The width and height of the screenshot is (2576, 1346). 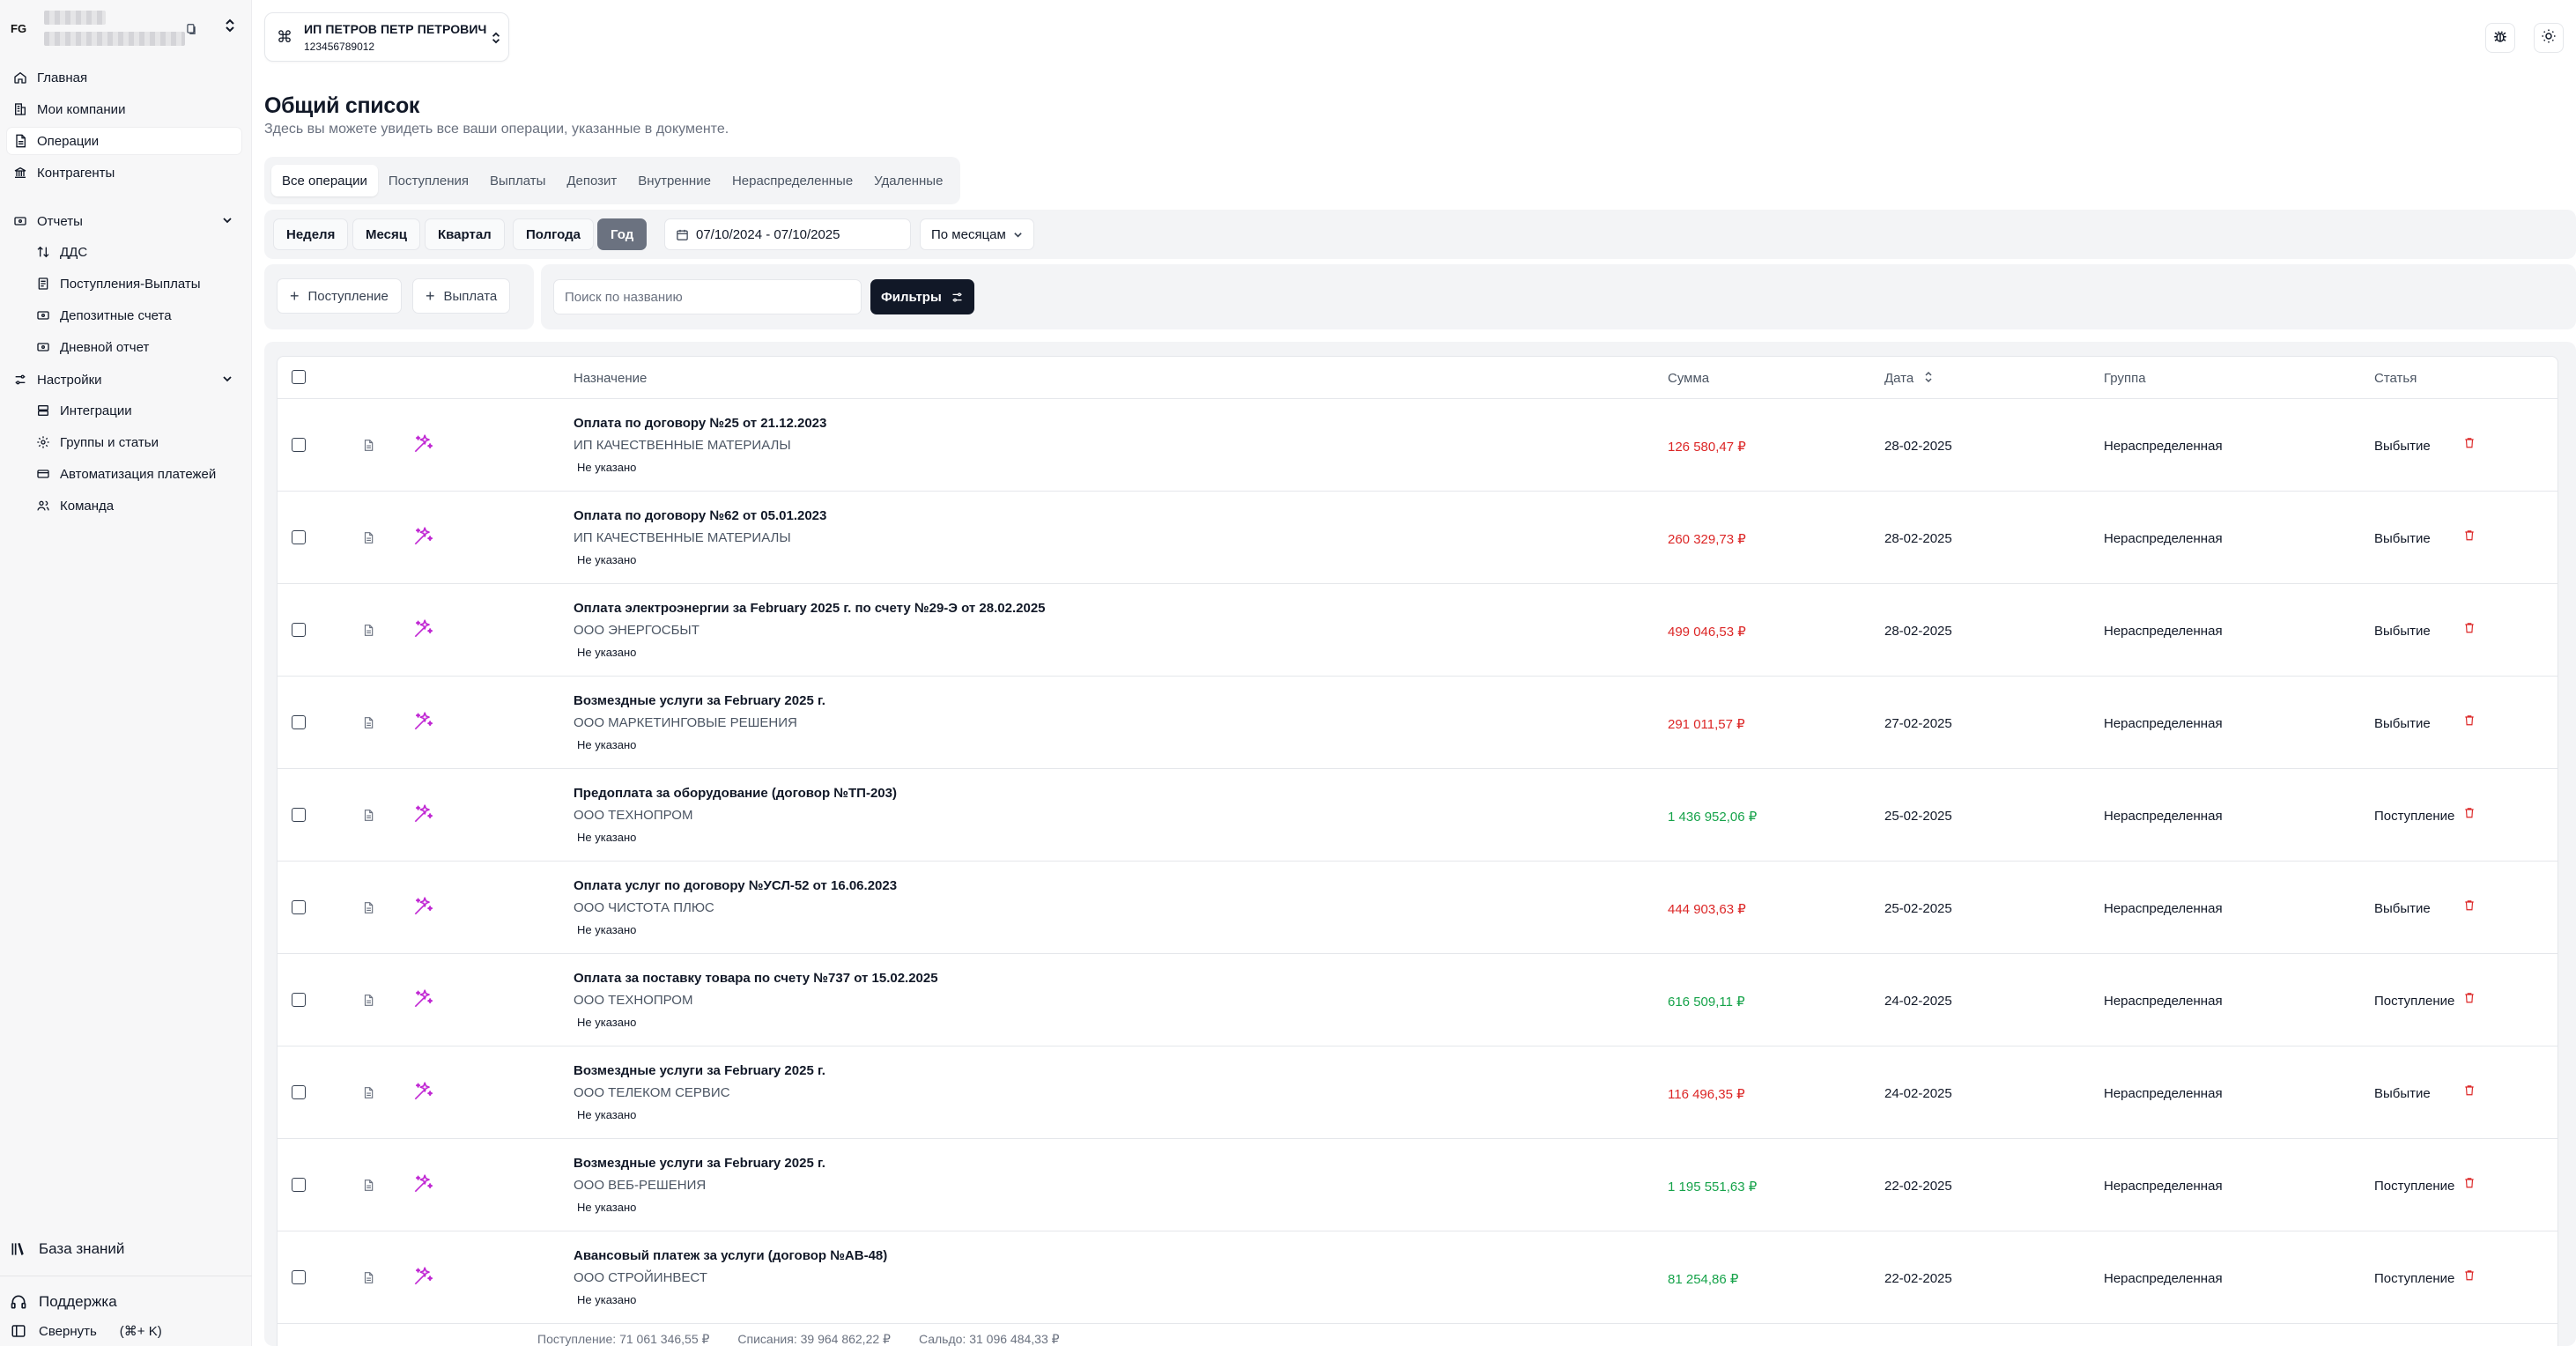 I want to click on user-switcher: FG, so click(x=127, y=28).